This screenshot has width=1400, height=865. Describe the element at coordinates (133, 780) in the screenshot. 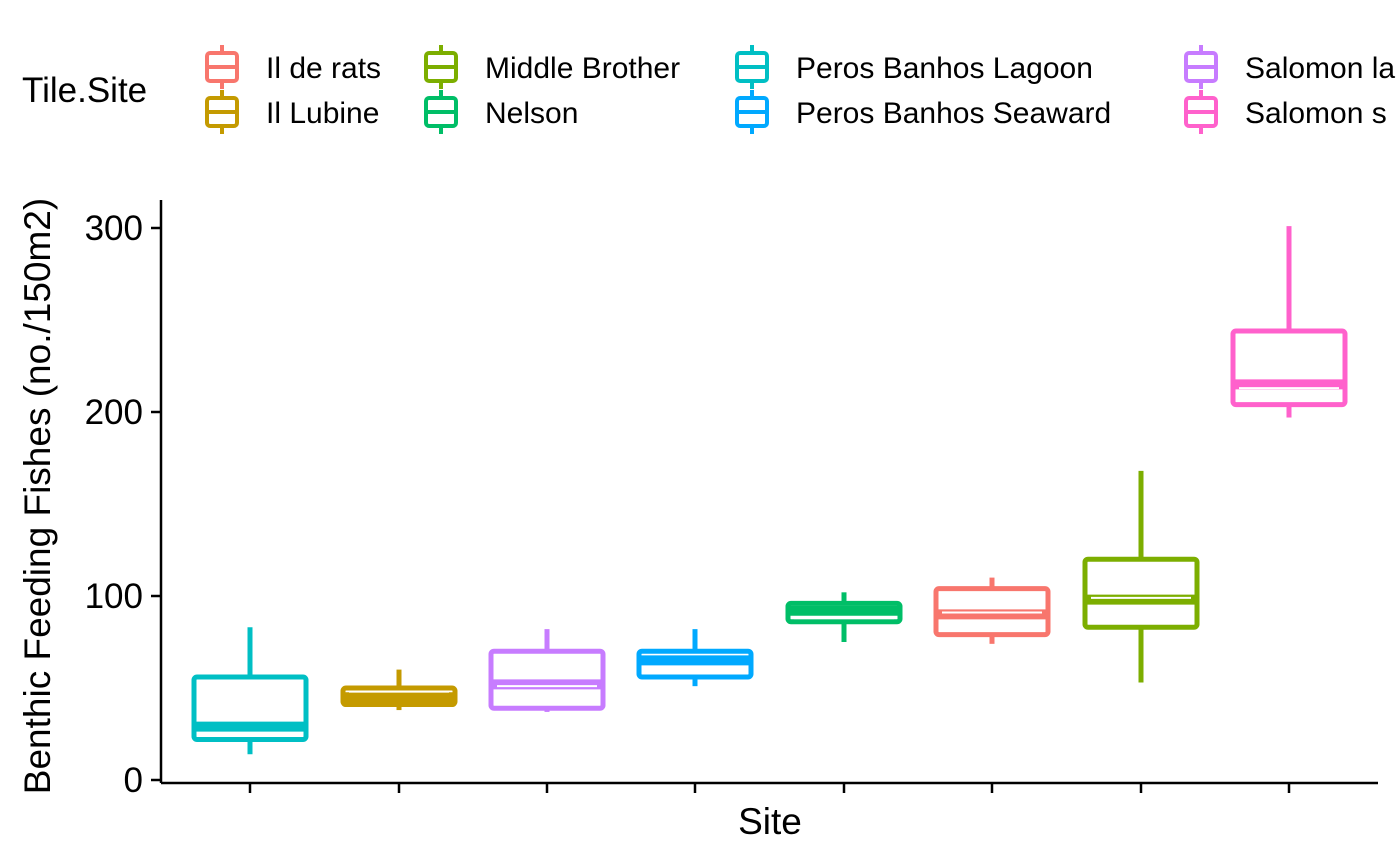

I see `y-tick-label: 0` at that location.